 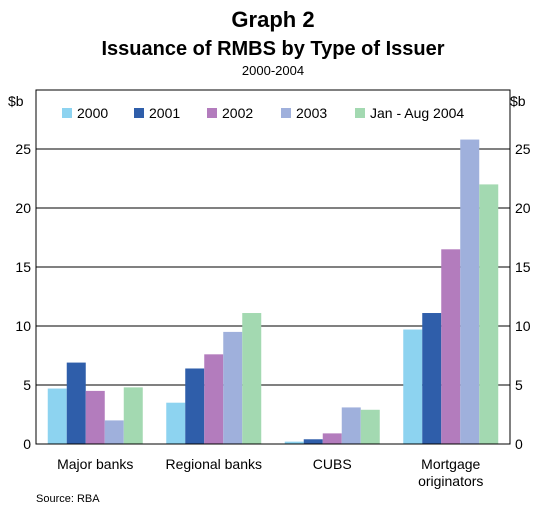 I want to click on x-category-label: Mortgage, so click(x=450, y=464).